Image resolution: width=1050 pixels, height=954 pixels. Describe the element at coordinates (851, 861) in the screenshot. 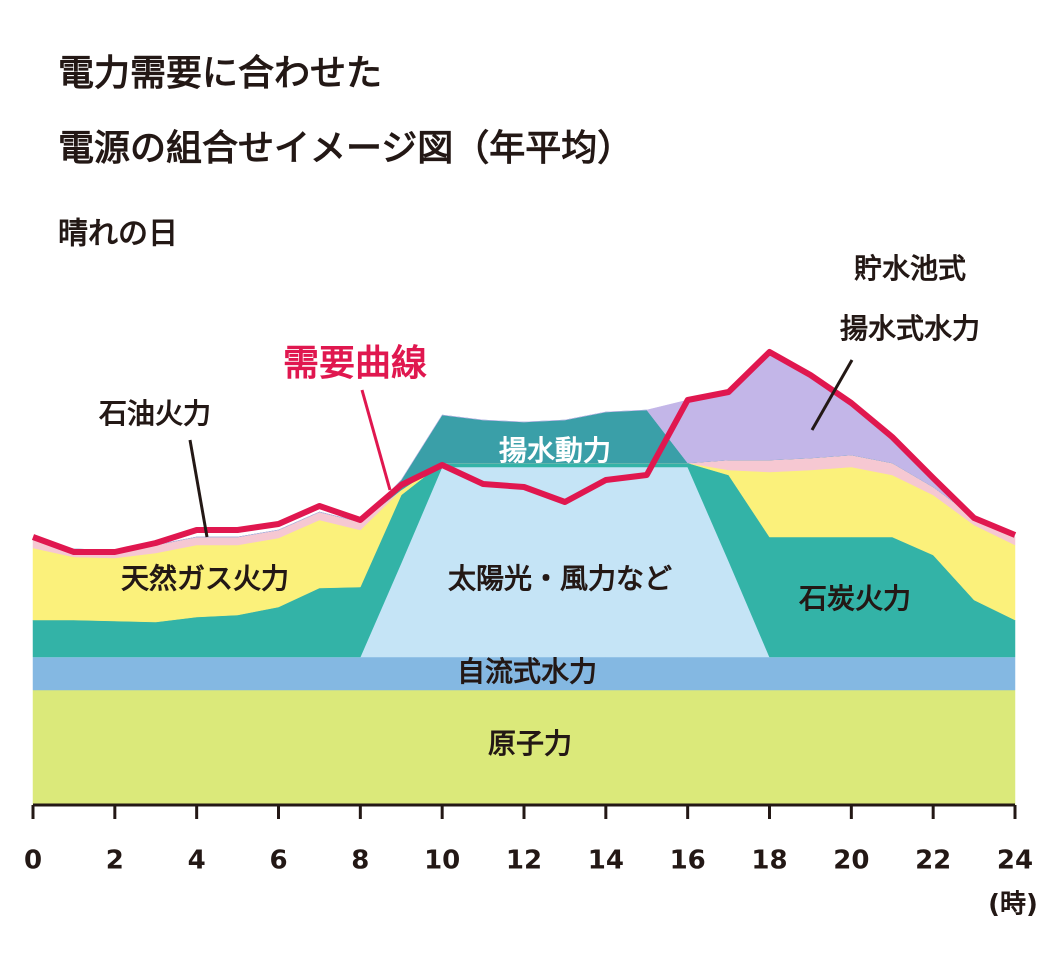

I see `x-tick-label: 20` at that location.